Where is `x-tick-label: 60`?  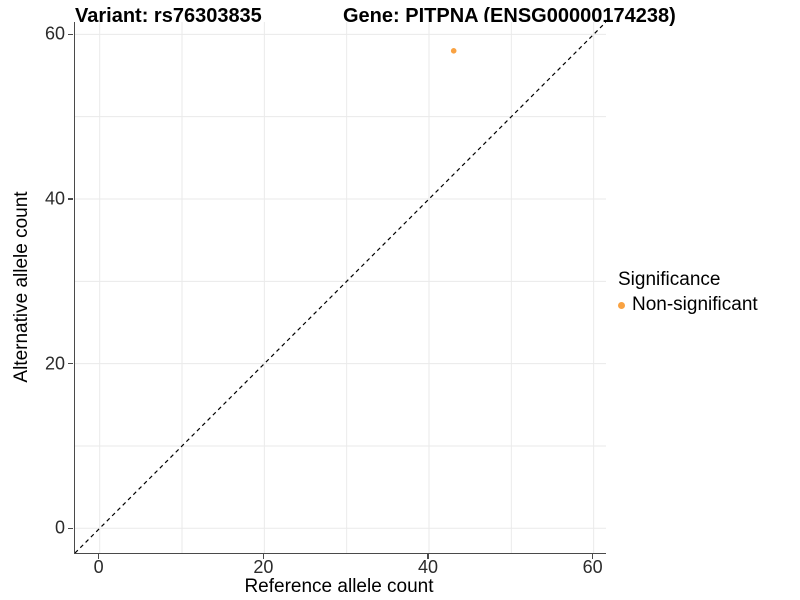 x-tick-label: 60 is located at coordinates (592, 567).